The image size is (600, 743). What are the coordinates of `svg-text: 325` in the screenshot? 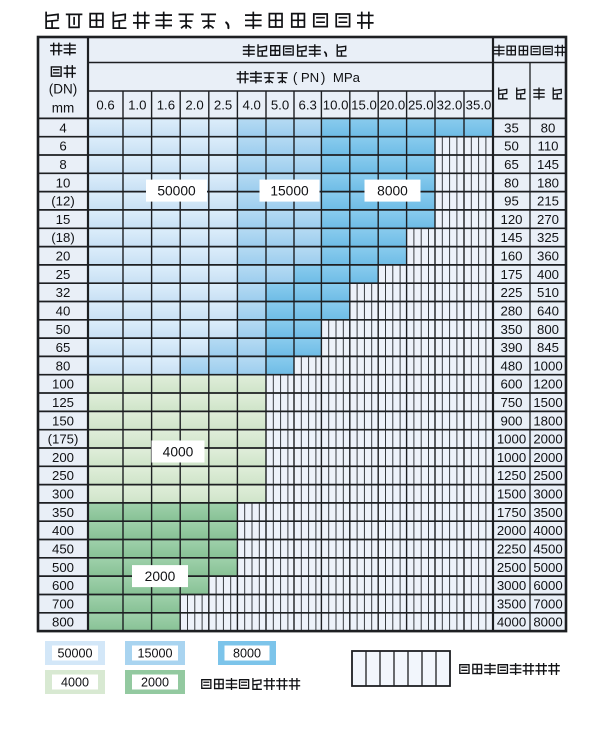 It's located at (548, 237).